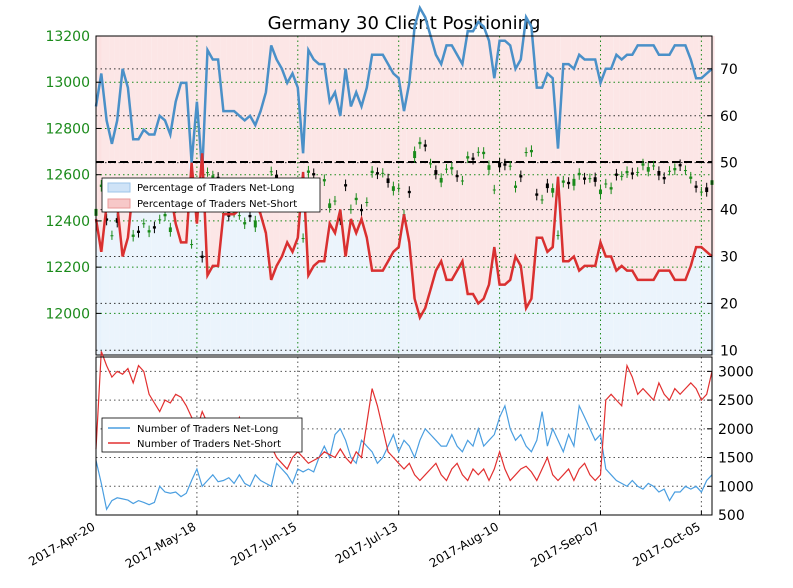  Describe the element at coordinates (729, 304) in the screenshot. I see `right-tick-label: 20` at that location.